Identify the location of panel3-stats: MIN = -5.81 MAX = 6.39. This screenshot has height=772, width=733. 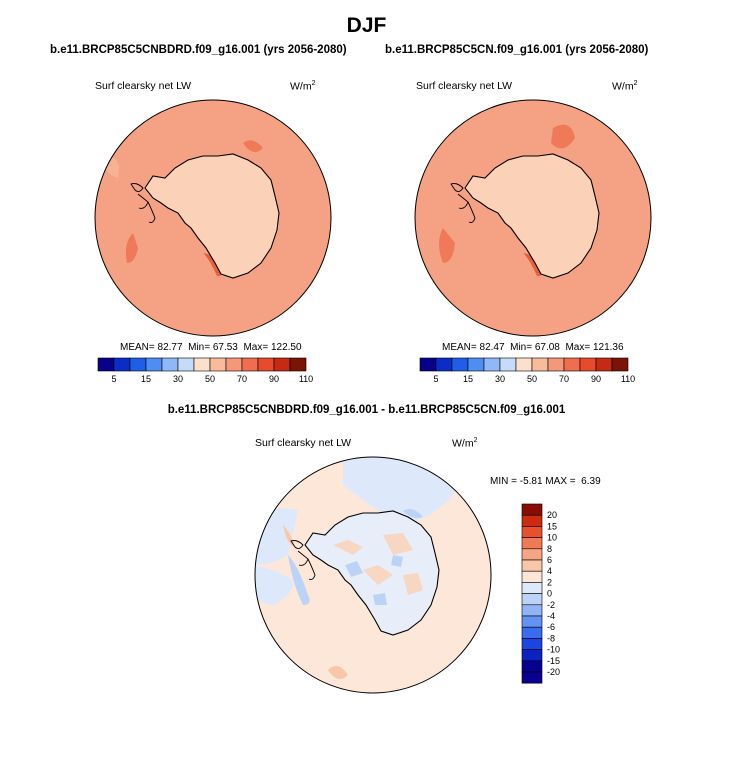
(545, 481).